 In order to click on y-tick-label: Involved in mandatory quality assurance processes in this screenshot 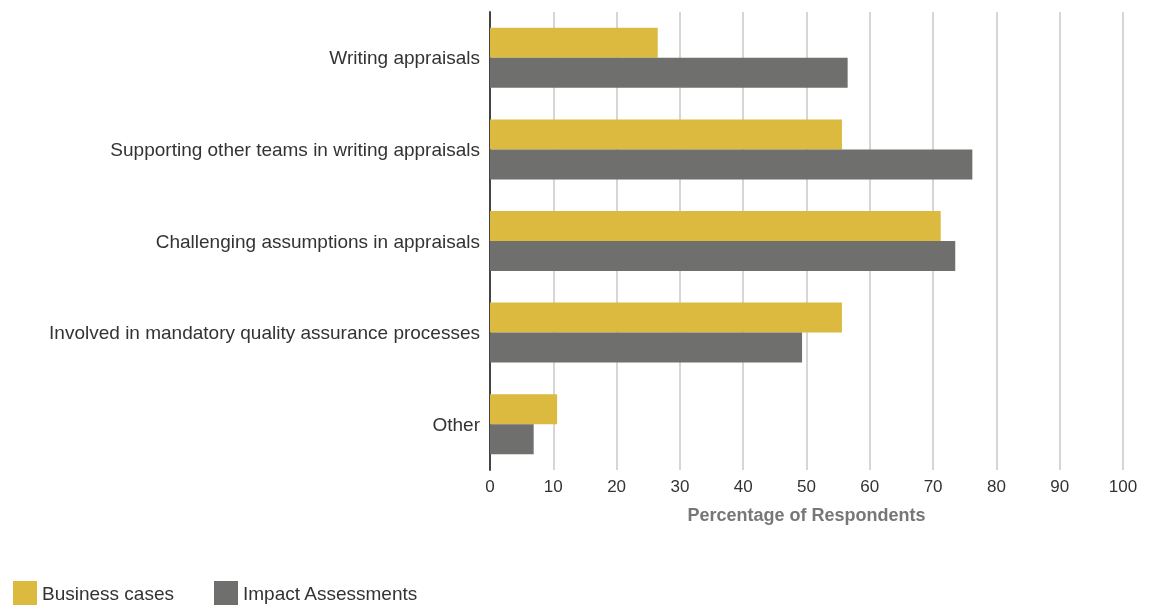, I will do `click(264, 333)`.